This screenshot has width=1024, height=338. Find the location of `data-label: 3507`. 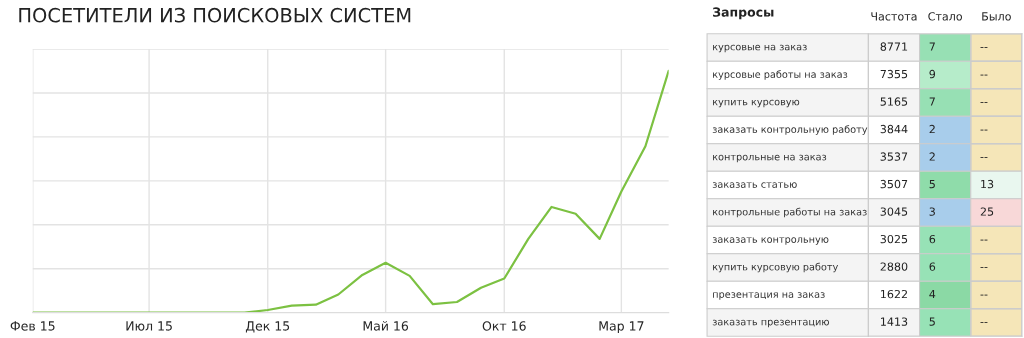

data-label: 3507 is located at coordinates (894, 184).